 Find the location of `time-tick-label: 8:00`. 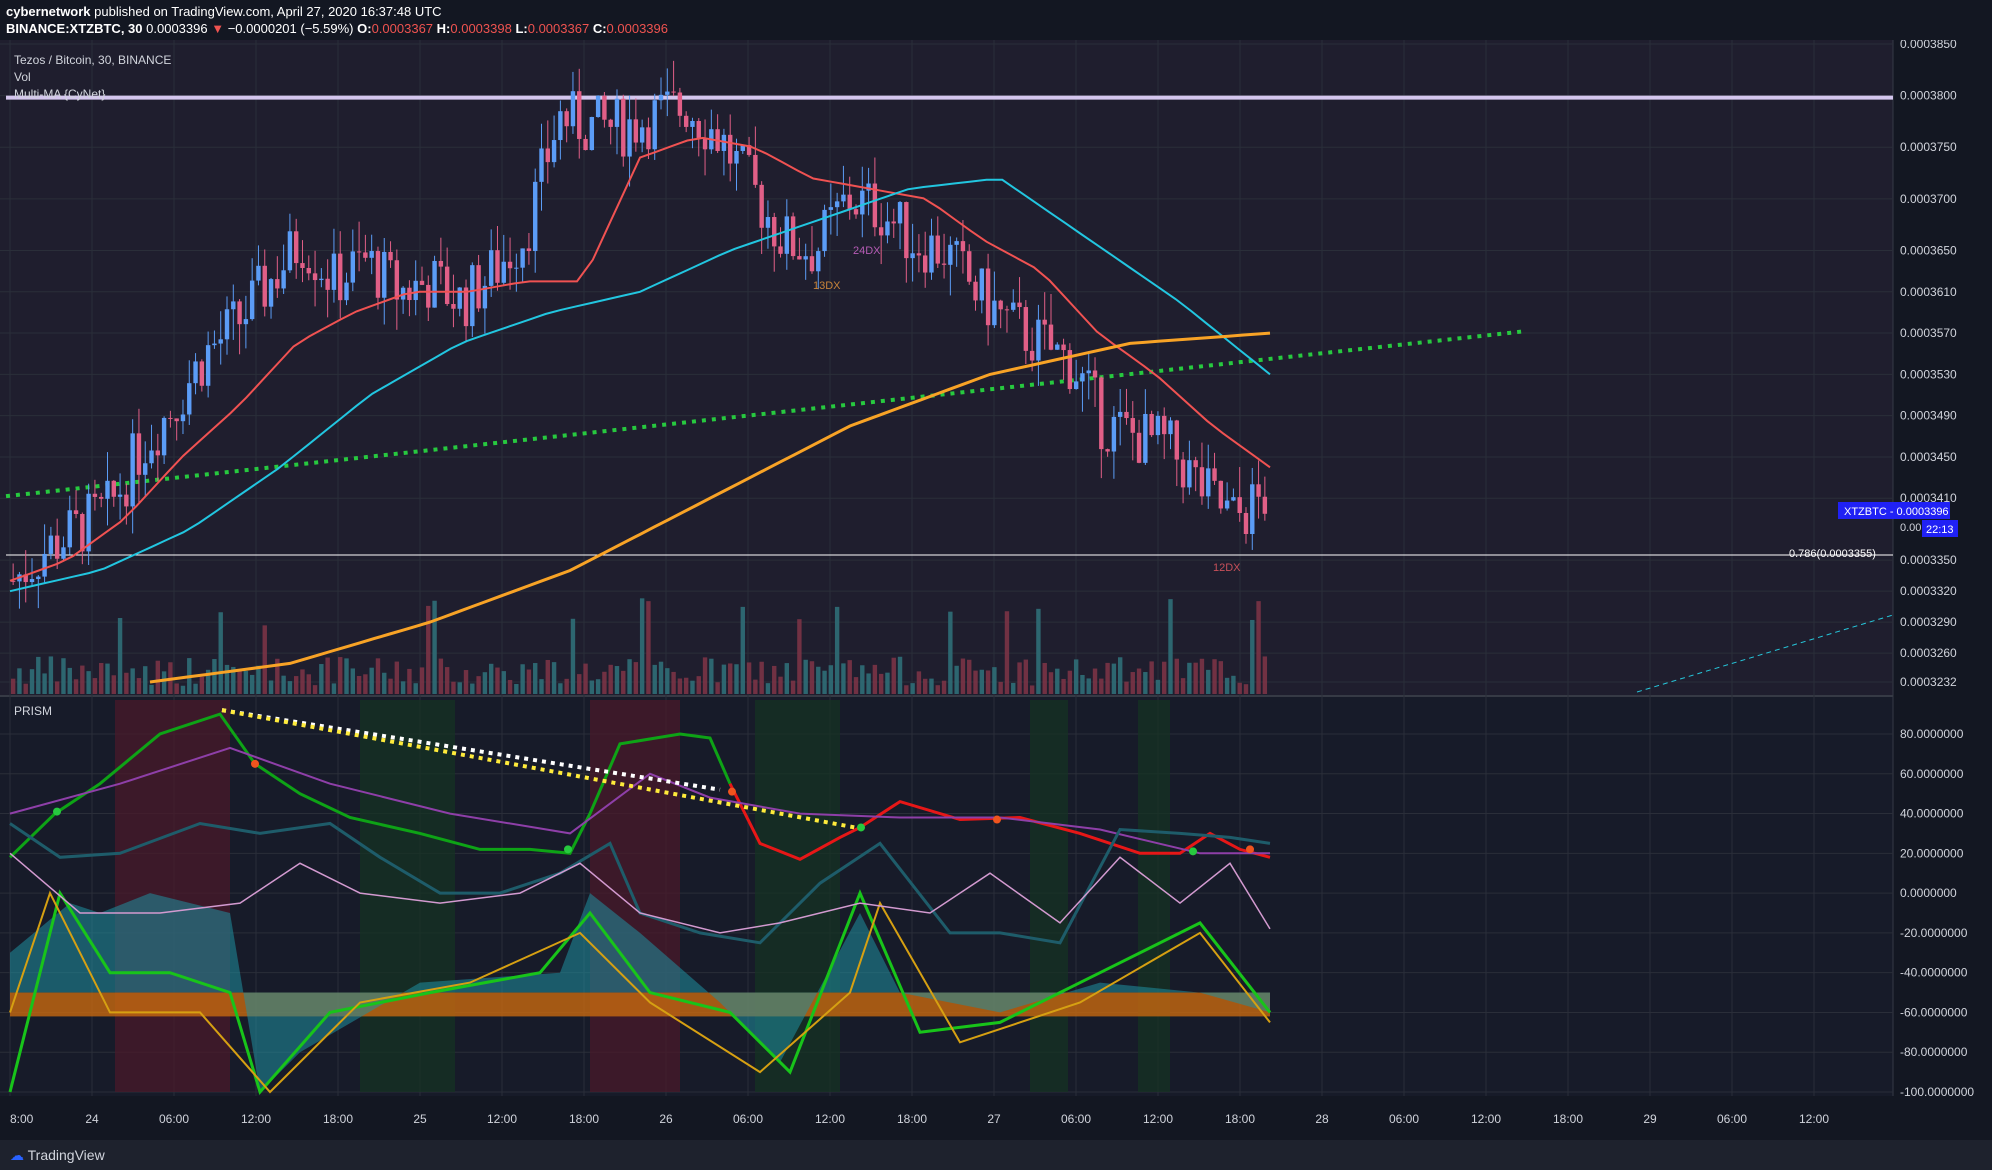

time-tick-label: 8:00 is located at coordinates (22, 1119).